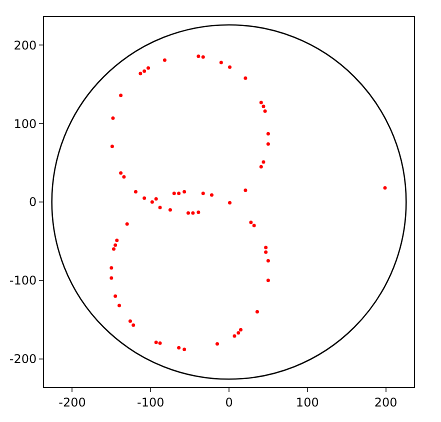 The image size is (441, 422). I want to click on y-tick-label: 200, so click(25, 45).